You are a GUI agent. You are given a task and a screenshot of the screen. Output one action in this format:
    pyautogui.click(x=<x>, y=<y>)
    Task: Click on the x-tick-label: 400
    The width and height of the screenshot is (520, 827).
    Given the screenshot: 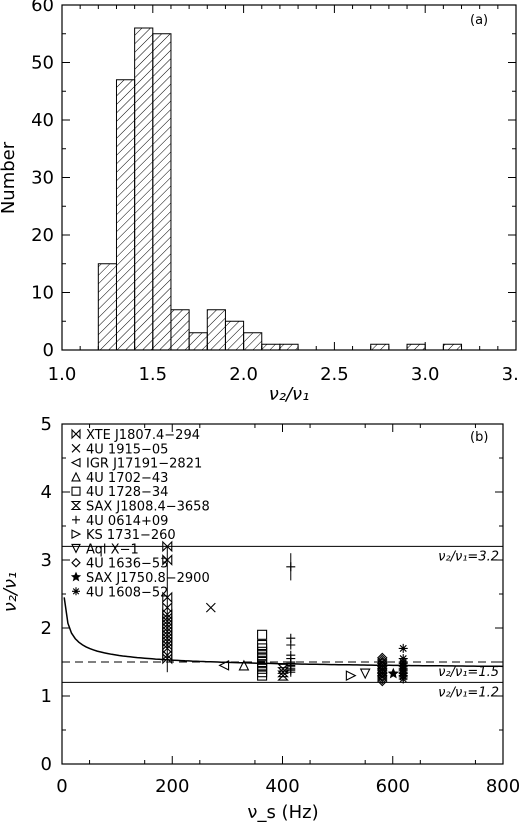 What is the action you would take?
    pyautogui.click(x=282, y=786)
    